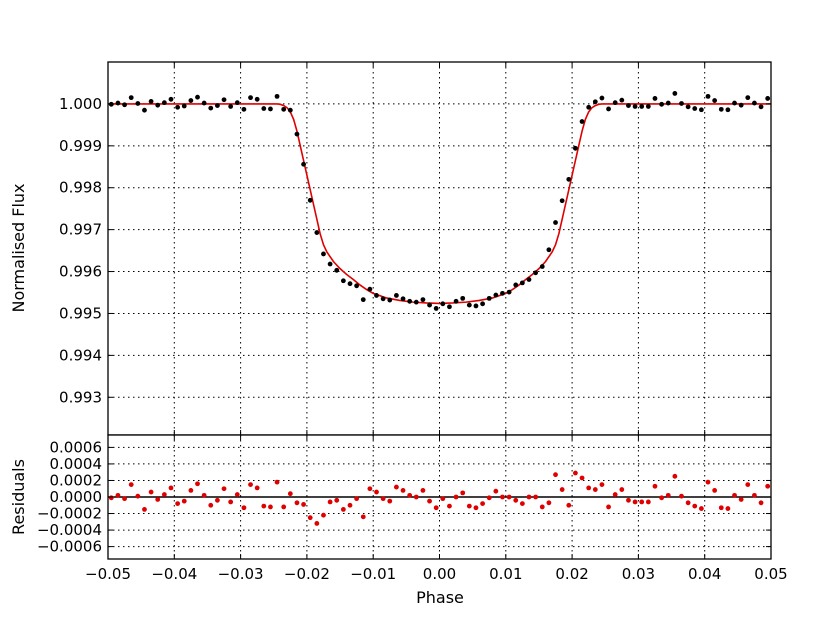  Describe the element at coordinates (69, 514) in the screenshot. I see `y-tick-label: −0.0002` at that location.